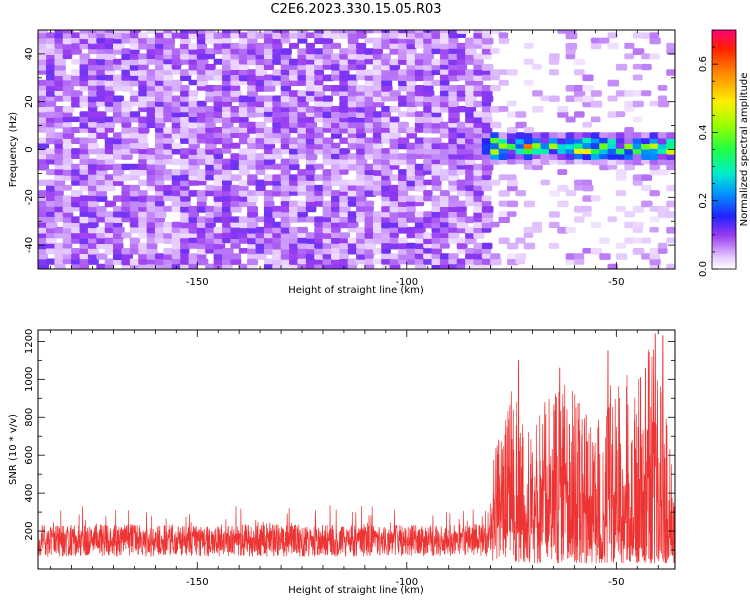  What do you see at coordinates (197, 582) in the screenshot?
I see `x-tick-label: -150` at bounding box center [197, 582].